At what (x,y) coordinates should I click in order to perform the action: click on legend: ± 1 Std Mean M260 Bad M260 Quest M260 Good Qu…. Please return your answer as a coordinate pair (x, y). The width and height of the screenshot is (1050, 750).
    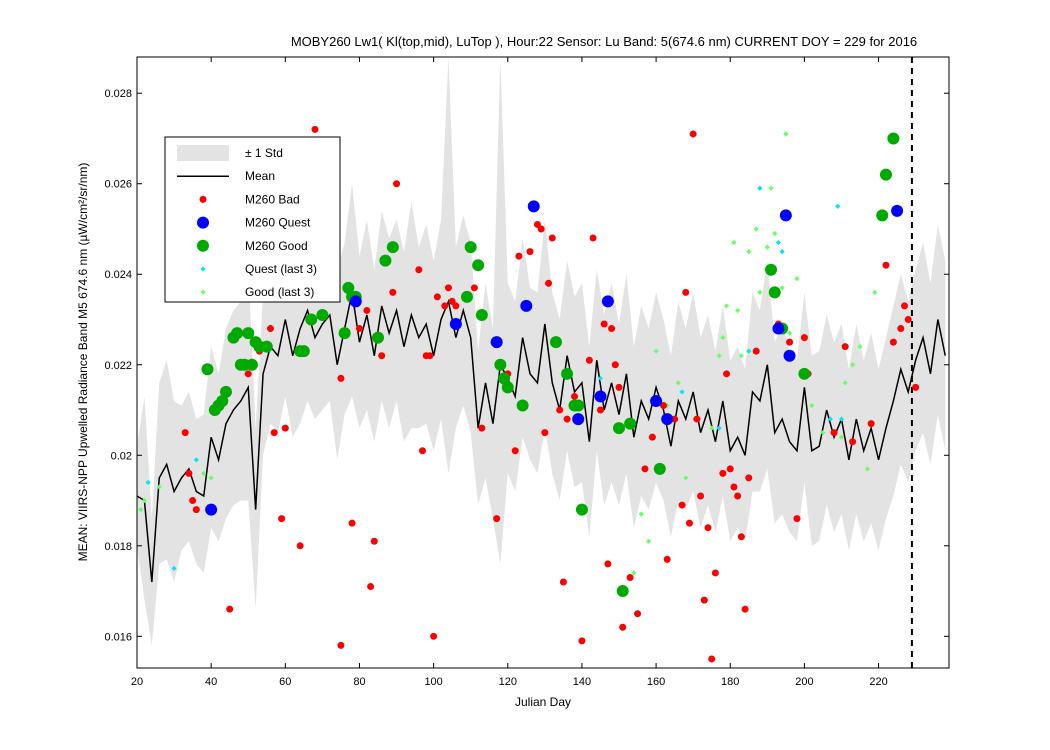
    Looking at the image, I should click on (252, 219).